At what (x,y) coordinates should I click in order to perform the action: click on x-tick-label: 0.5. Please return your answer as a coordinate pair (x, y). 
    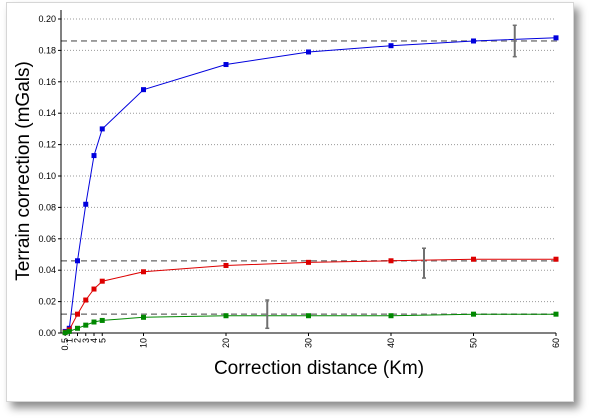
    Looking at the image, I should click on (65, 344).